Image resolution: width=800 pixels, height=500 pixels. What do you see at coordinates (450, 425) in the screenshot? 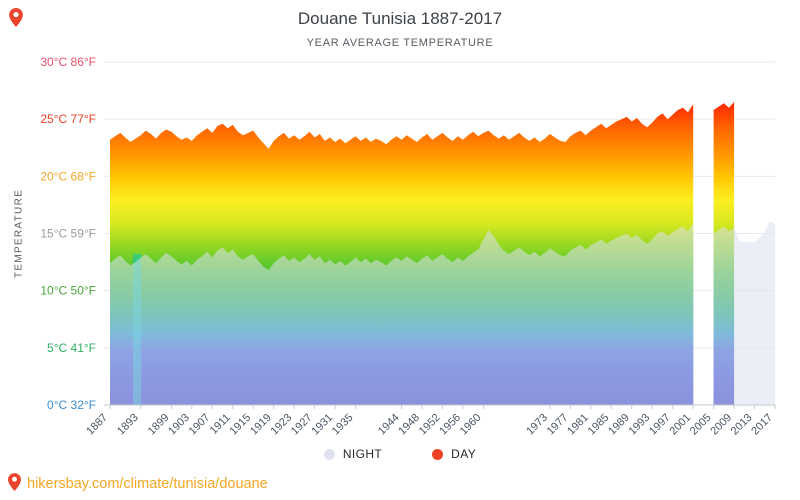
I see `x-tick-label: 1956` at bounding box center [450, 425].